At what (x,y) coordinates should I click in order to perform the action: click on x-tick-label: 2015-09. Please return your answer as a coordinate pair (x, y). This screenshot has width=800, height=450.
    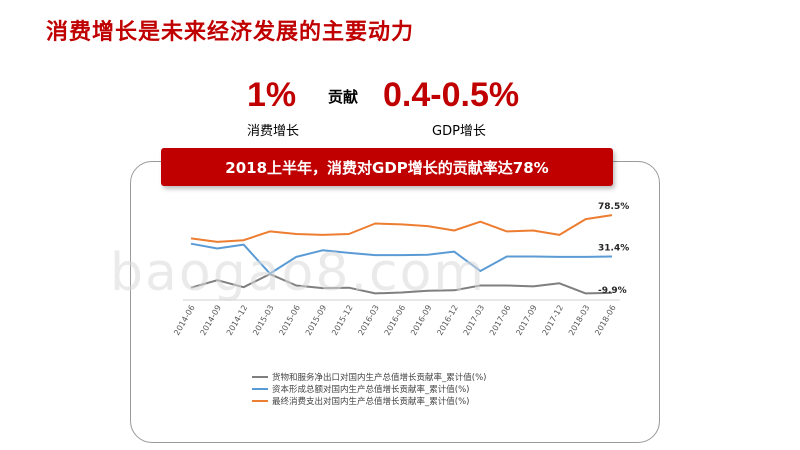
    Looking at the image, I should click on (316, 320).